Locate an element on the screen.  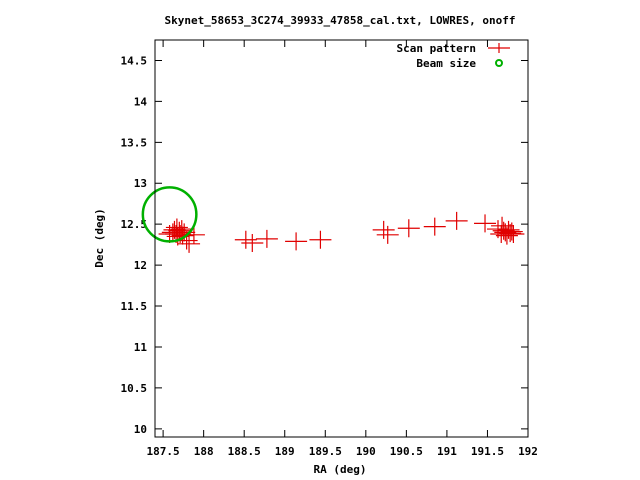
x-tick-label: 188.5 is located at coordinates (244, 451).